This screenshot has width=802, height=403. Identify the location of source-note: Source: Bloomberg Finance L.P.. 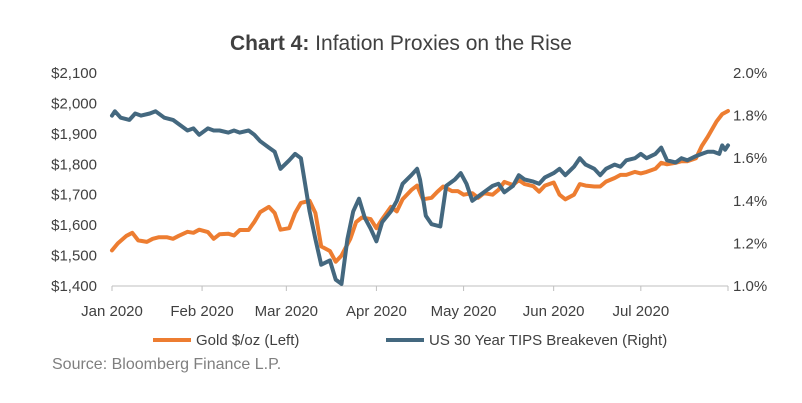
(167, 364).